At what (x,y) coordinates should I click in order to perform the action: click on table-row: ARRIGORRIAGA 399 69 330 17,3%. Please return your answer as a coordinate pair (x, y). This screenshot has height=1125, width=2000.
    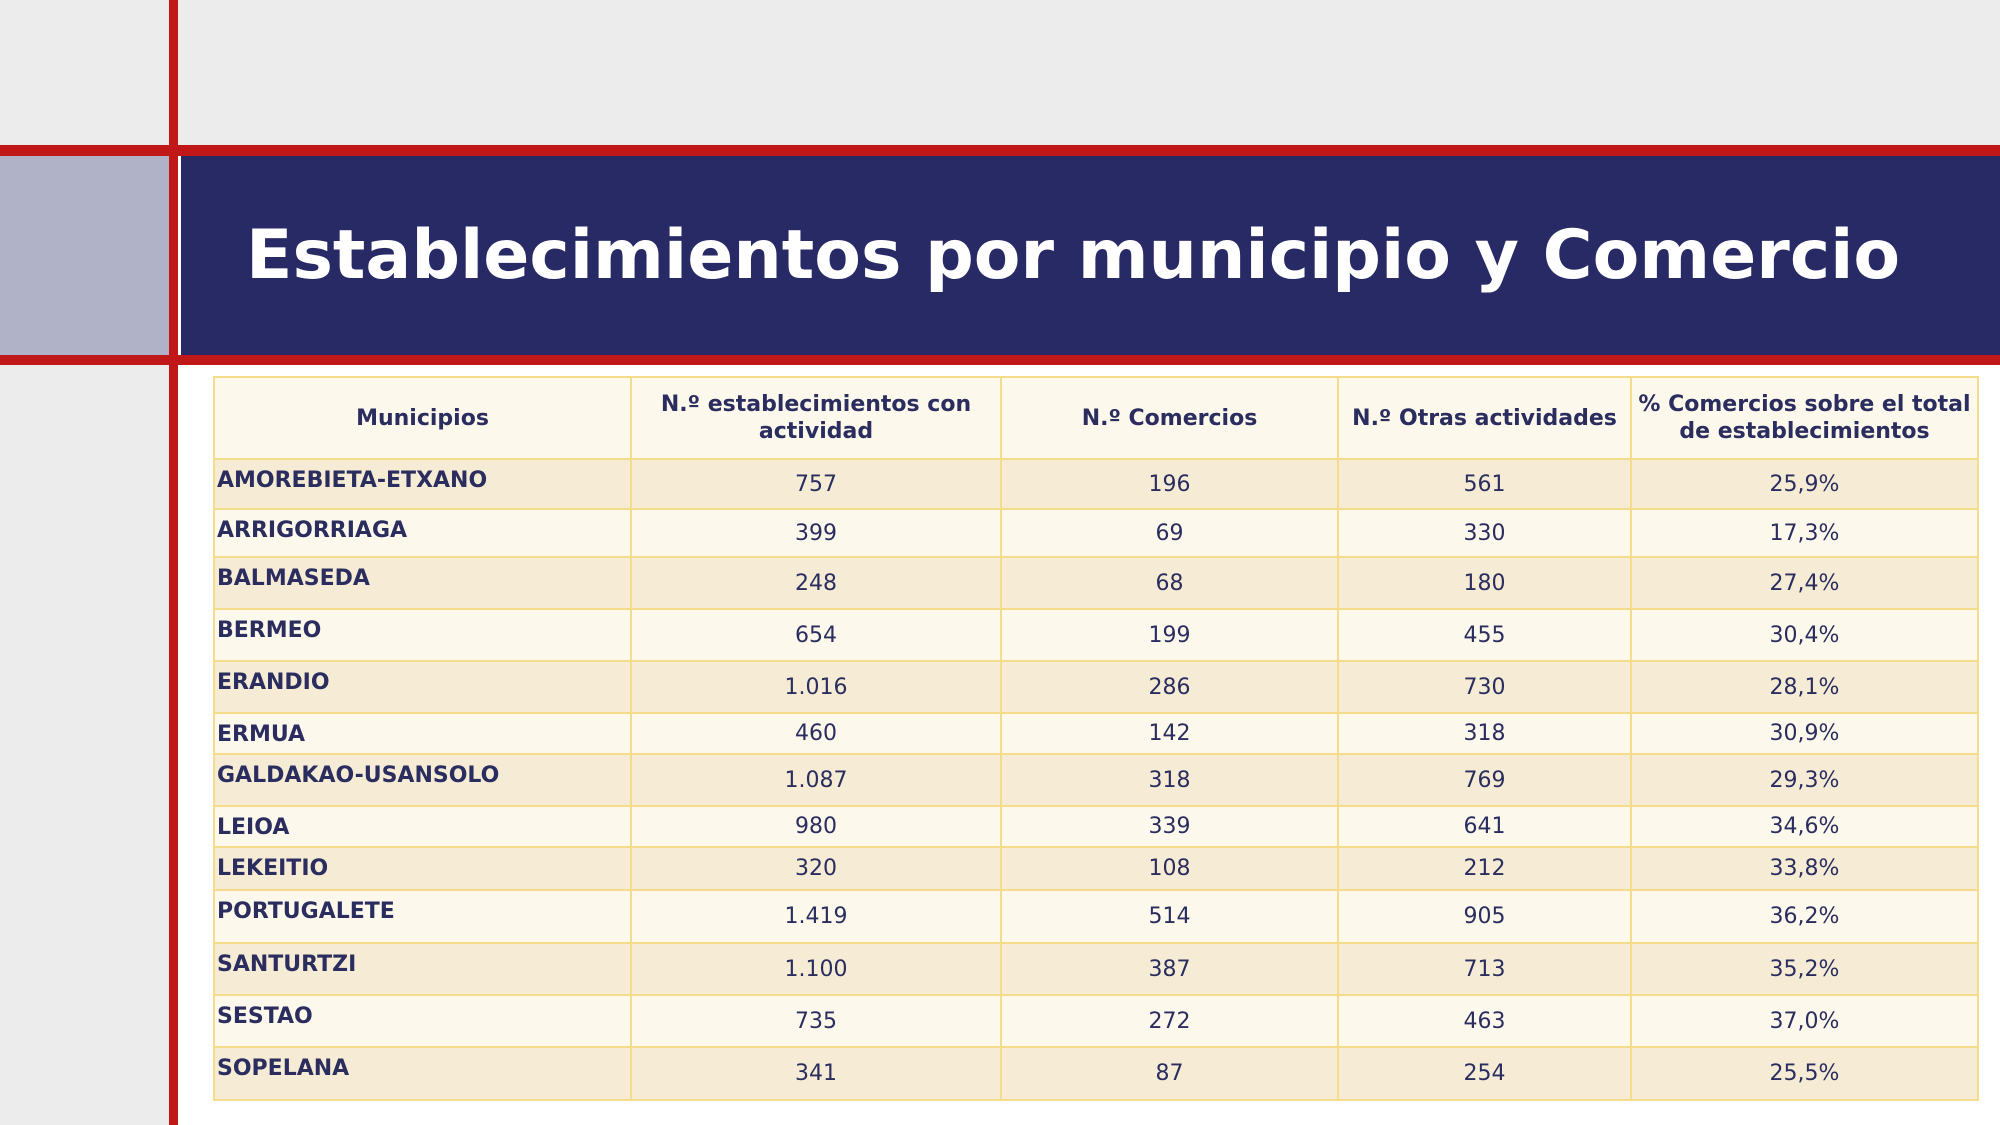
    Looking at the image, I should click on (1096, 533).